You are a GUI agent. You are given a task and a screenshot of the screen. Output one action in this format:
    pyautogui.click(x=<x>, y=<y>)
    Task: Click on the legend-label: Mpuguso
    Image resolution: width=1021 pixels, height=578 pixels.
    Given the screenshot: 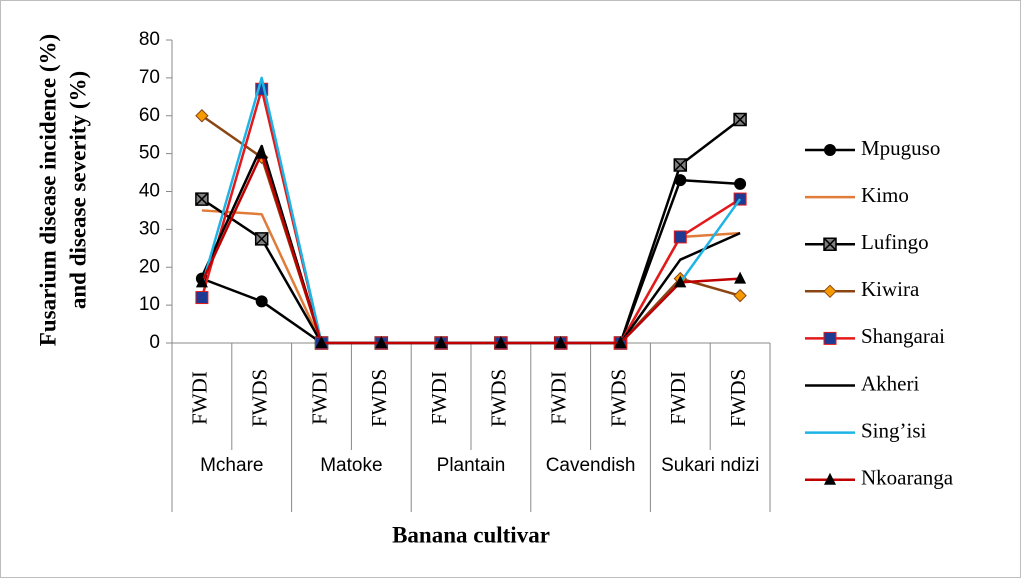 What is the action you would take?
    pyautogui.click(x=900, y=148)
    